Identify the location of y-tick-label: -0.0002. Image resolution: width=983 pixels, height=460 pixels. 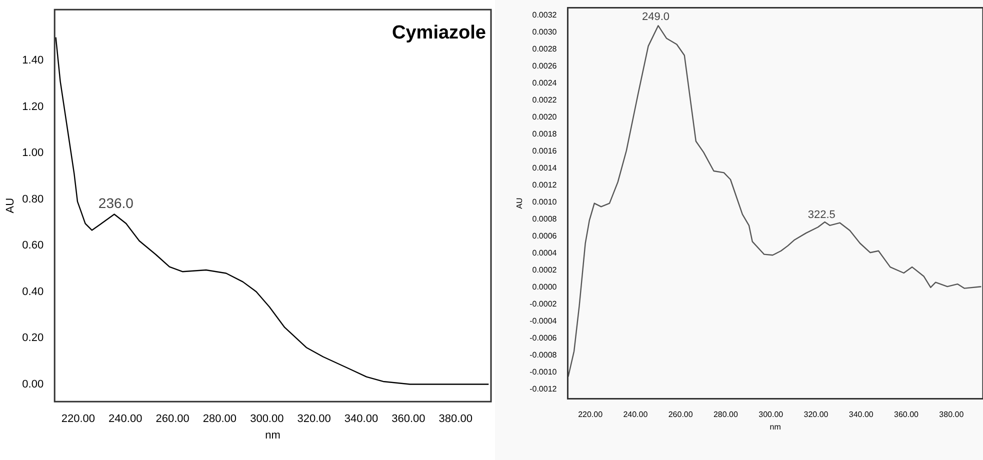
(544, 304).